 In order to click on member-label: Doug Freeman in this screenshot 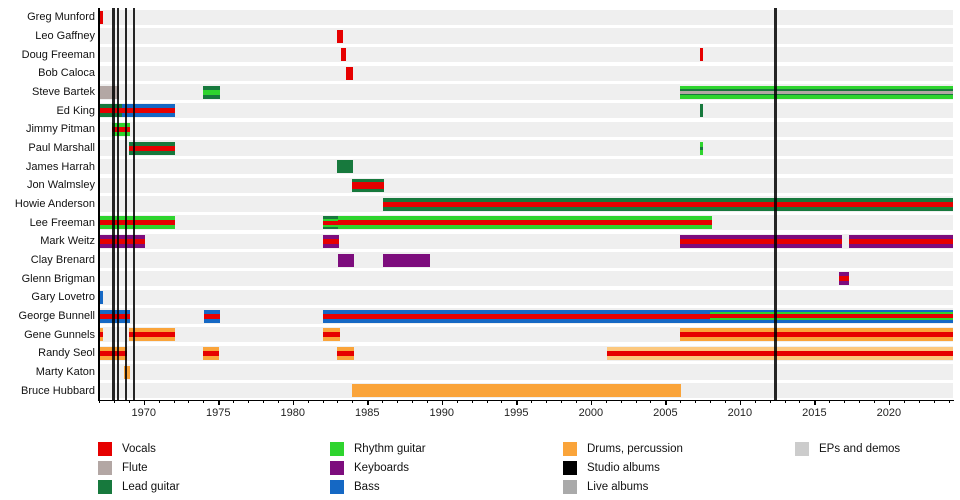, I will do `click(58, 54)`.